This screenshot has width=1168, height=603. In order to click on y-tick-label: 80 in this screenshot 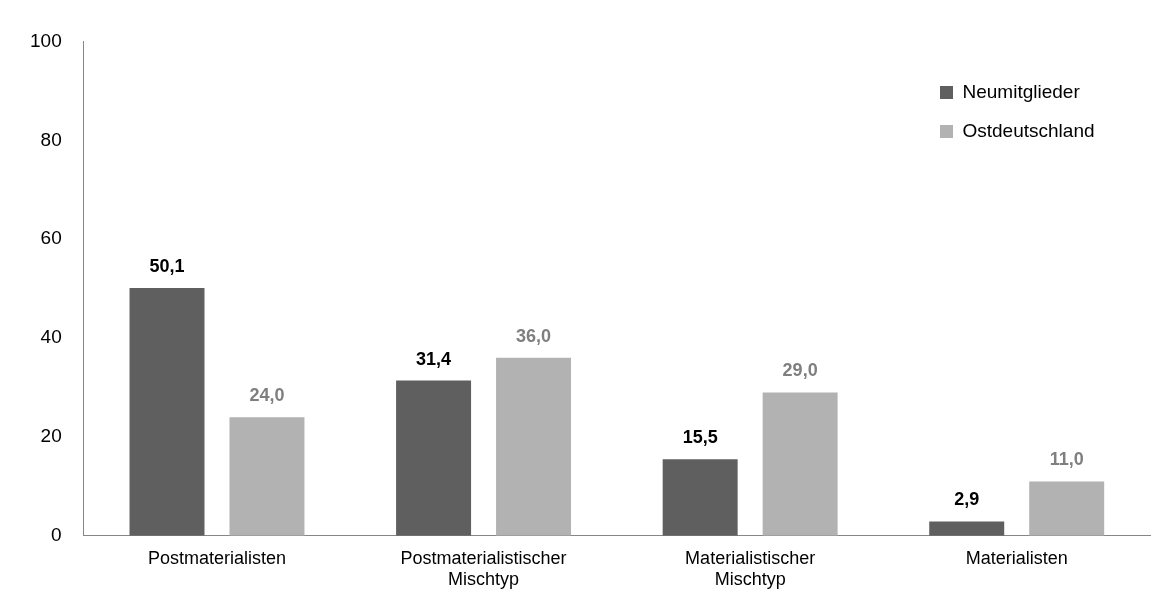, I will do `click(51, 139)`.